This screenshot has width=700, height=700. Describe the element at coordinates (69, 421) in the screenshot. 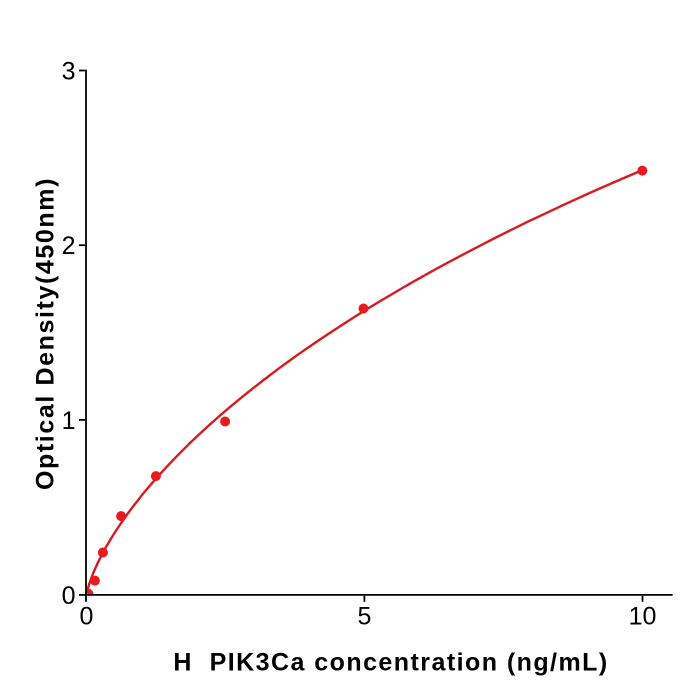

I see `svg-text: 1` at that location.